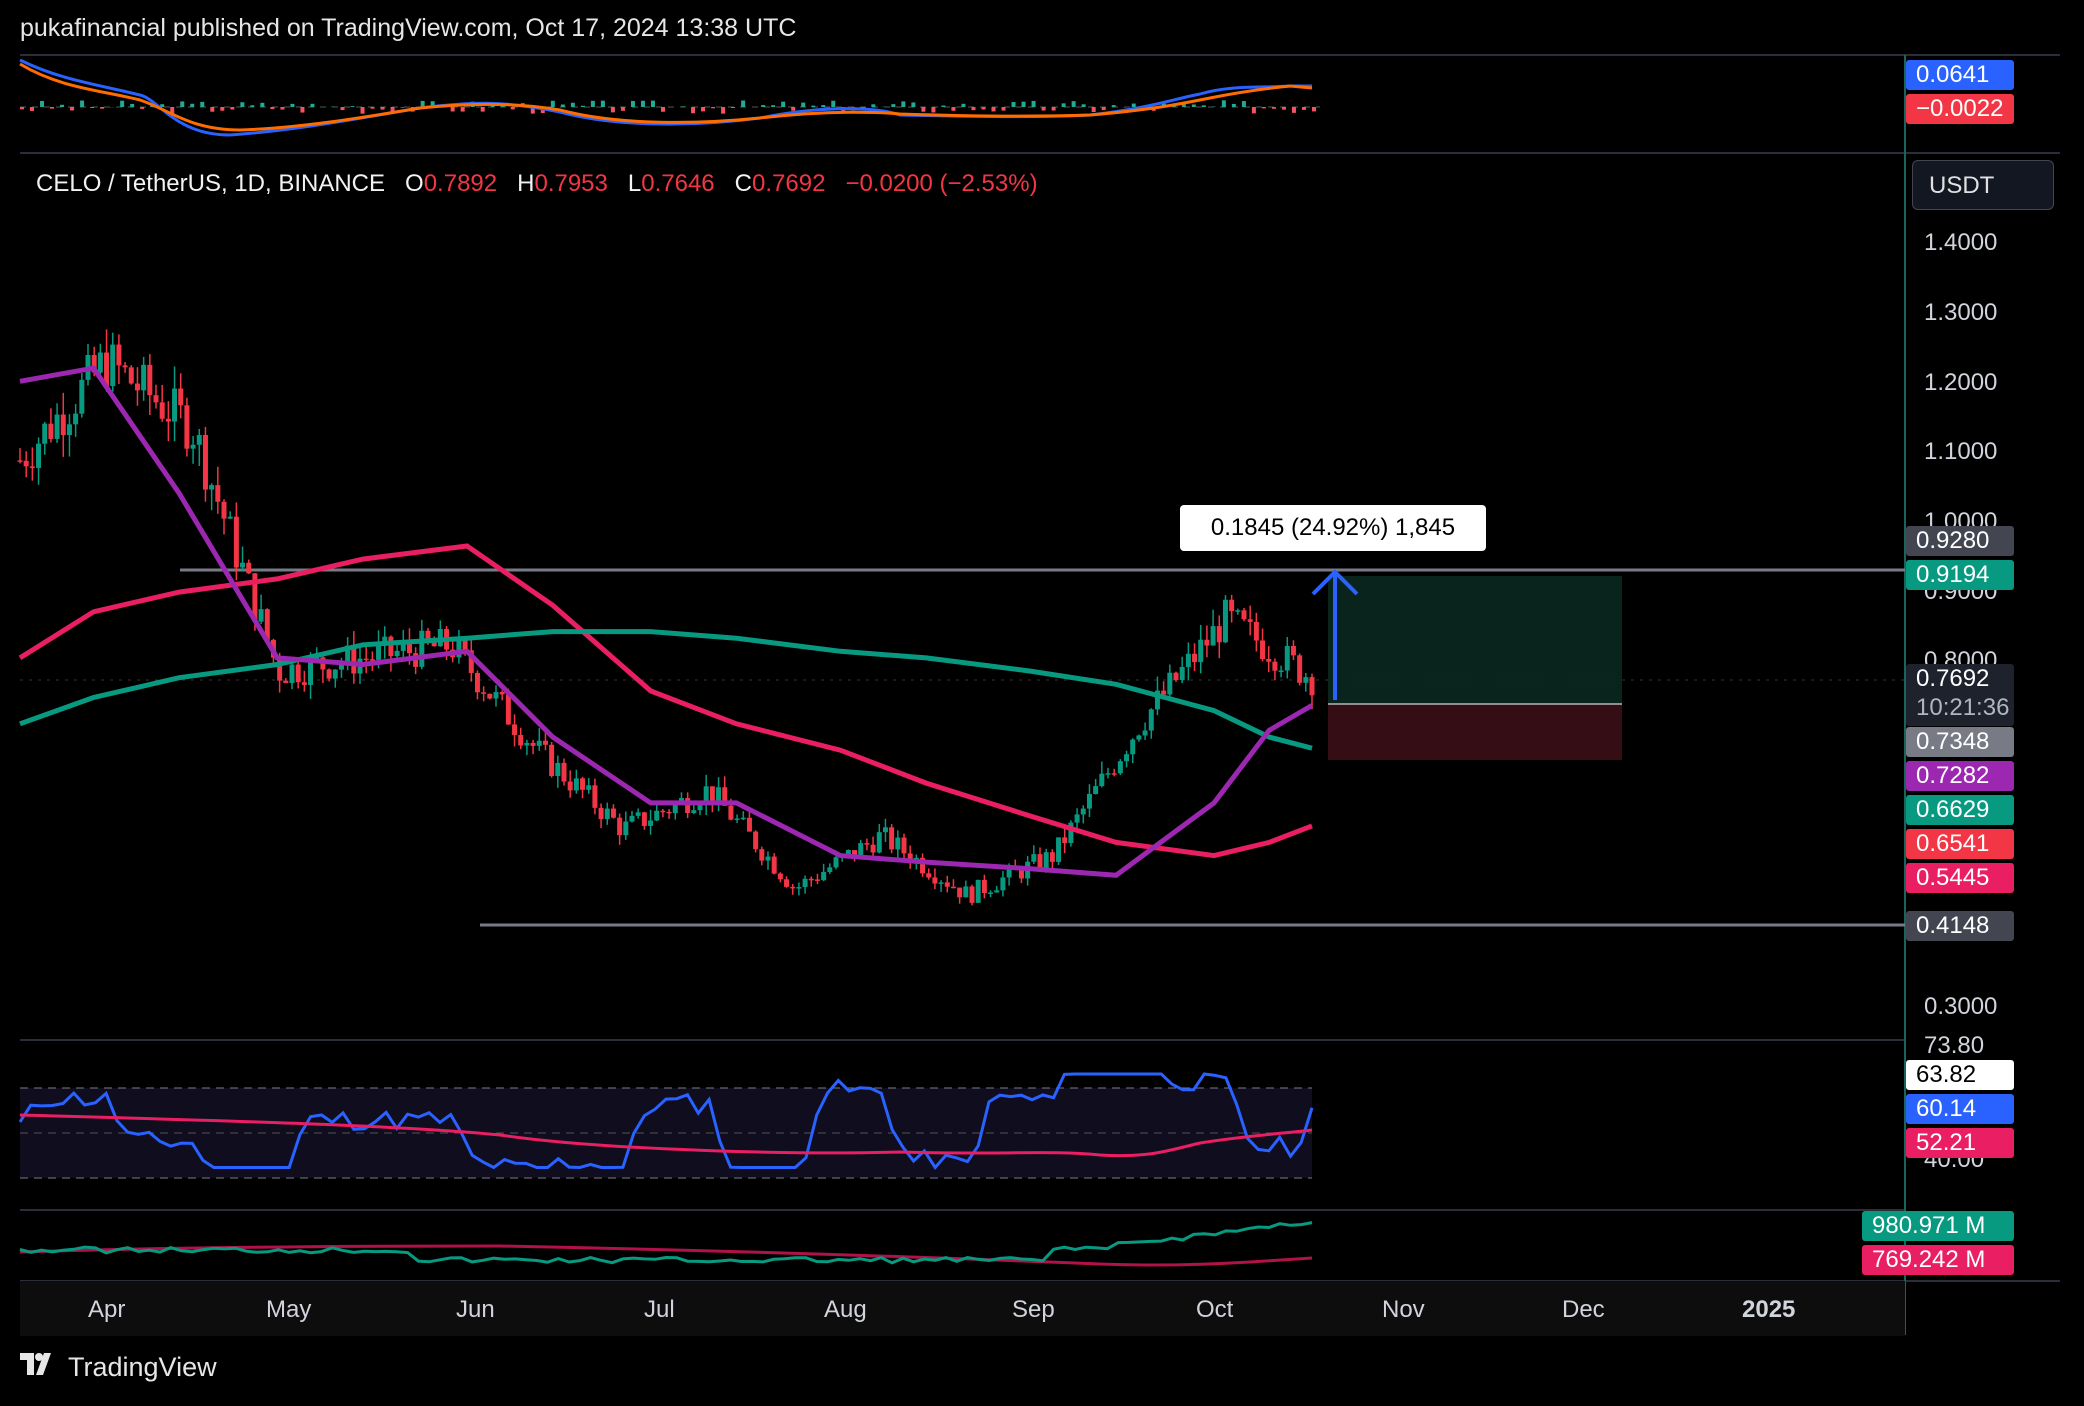 The height and width of the screenshot is (1406, 2084). I want to click on ema-fast-badge: 0.7282, so click(1960, 776).